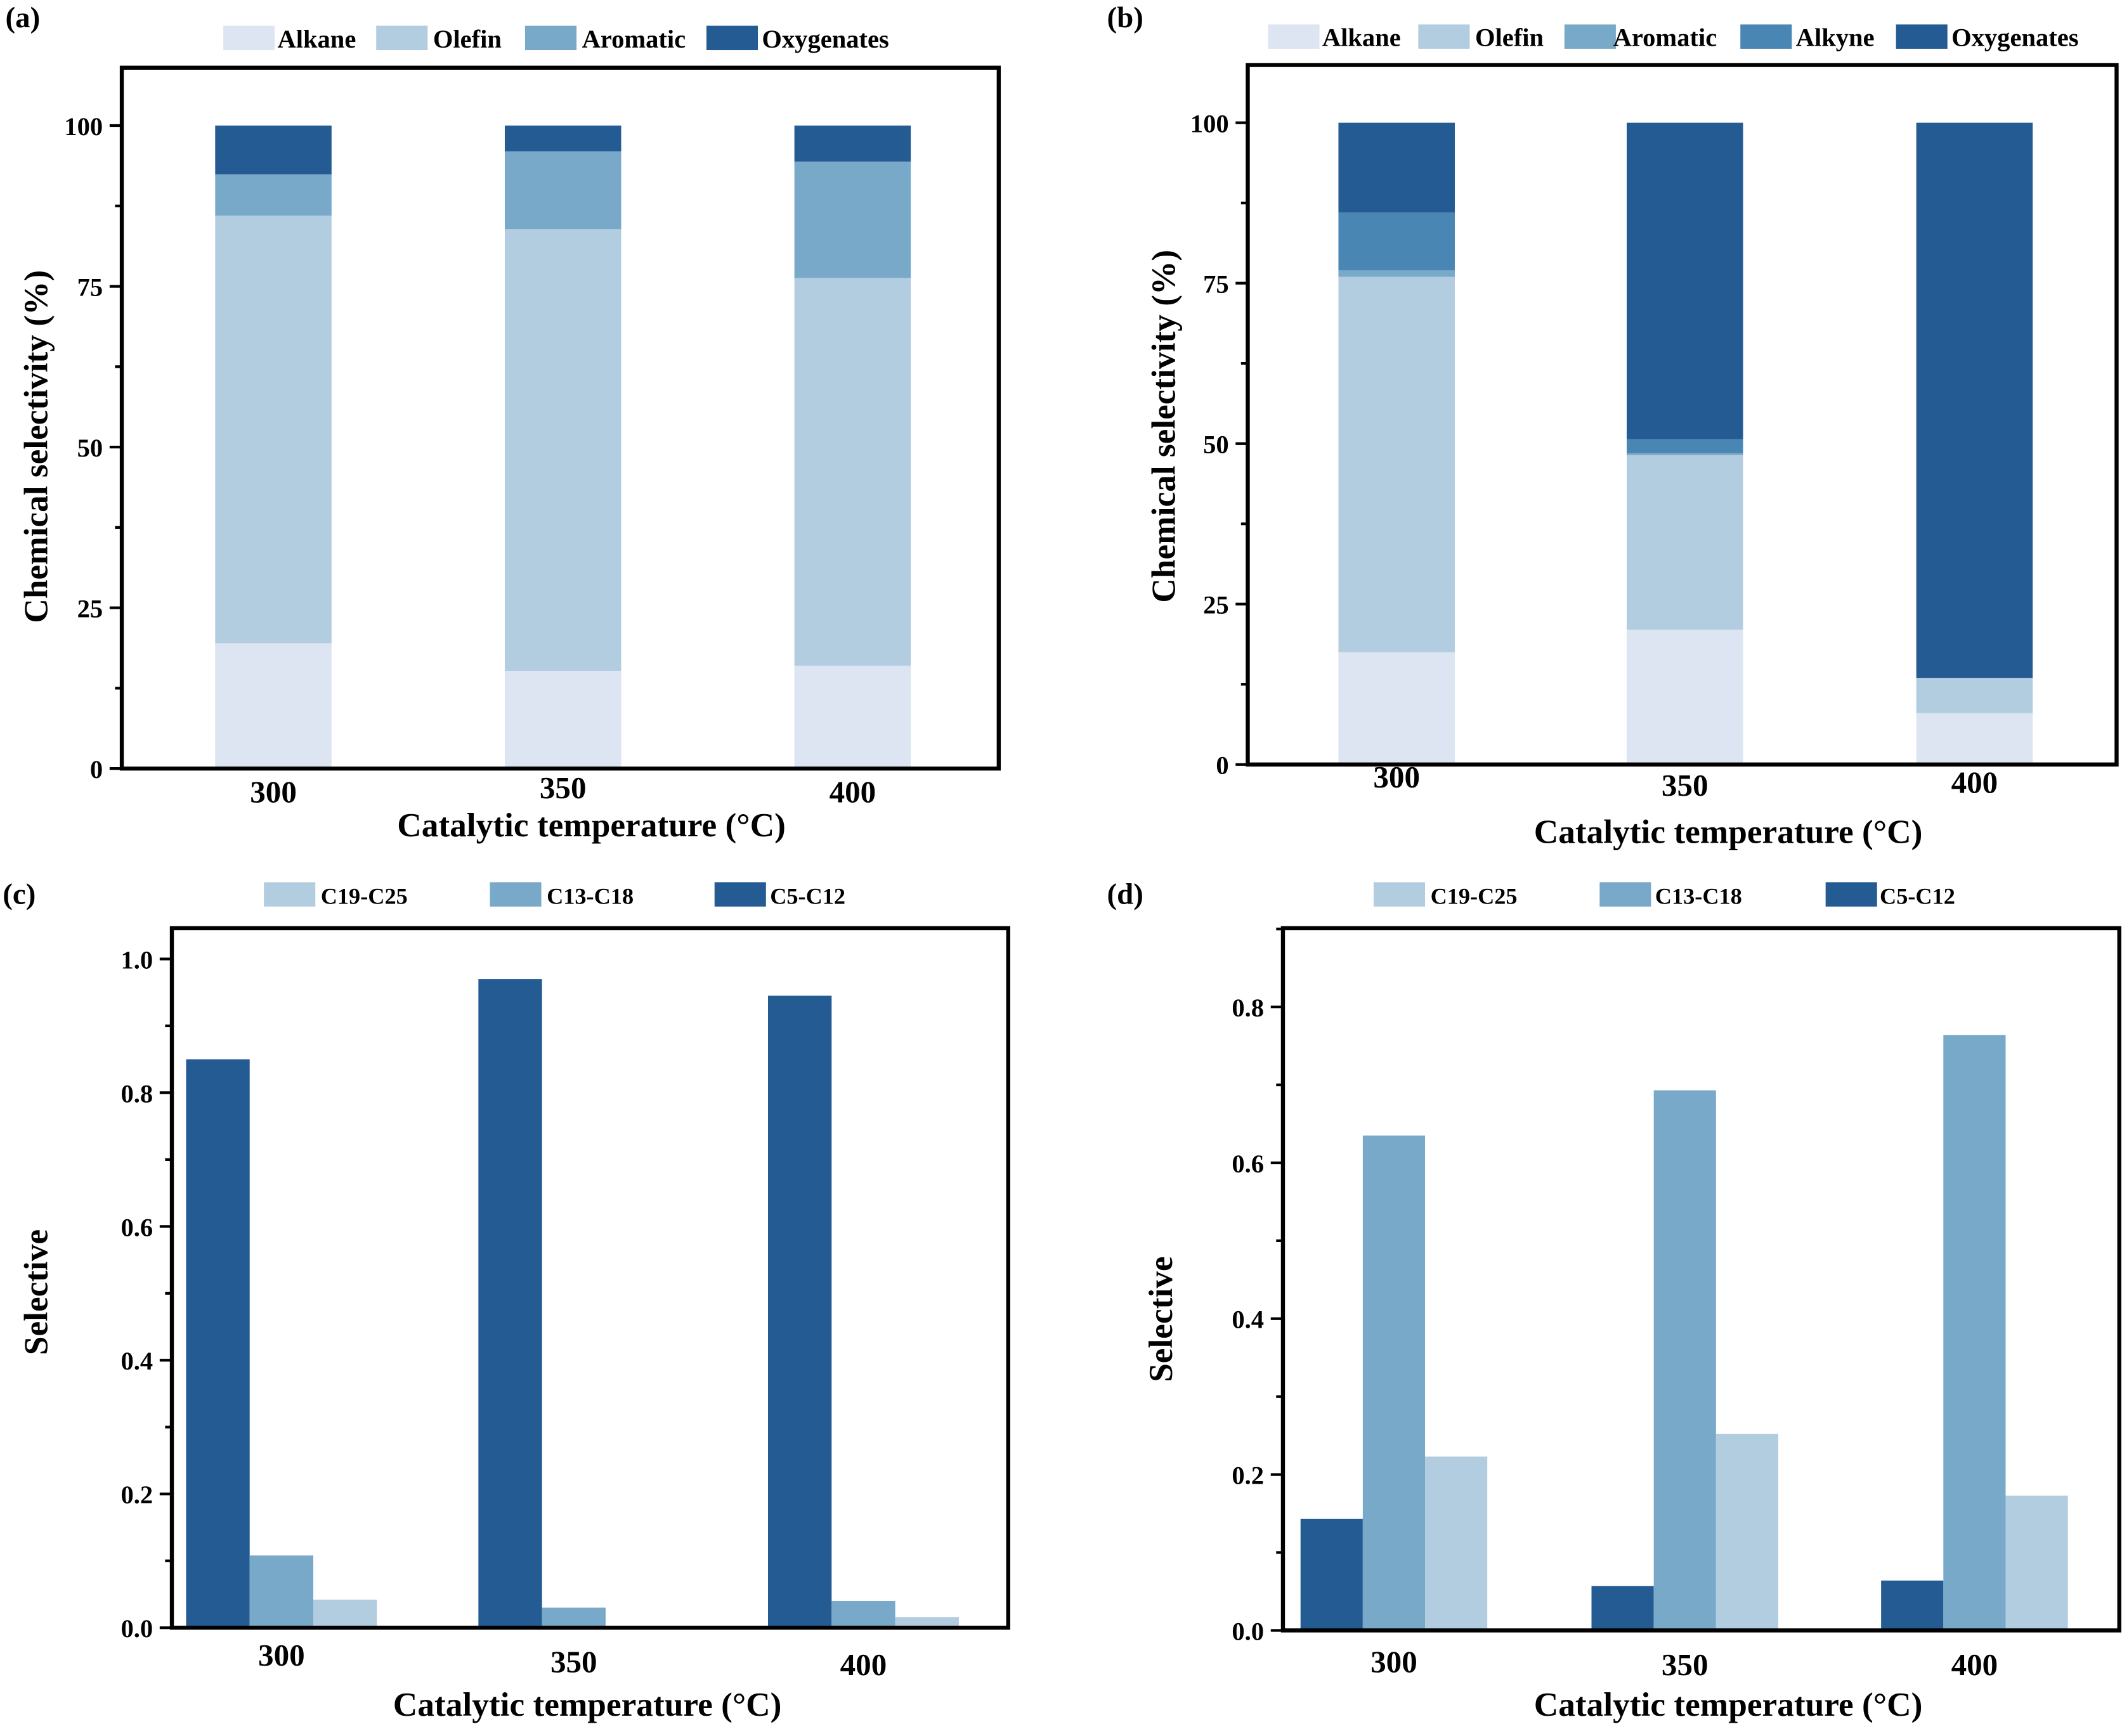  What do you see at coordinates (1509, 37) in the screenshot?
I see `legend-label: Olefin` at bounding box center [1509, 37].